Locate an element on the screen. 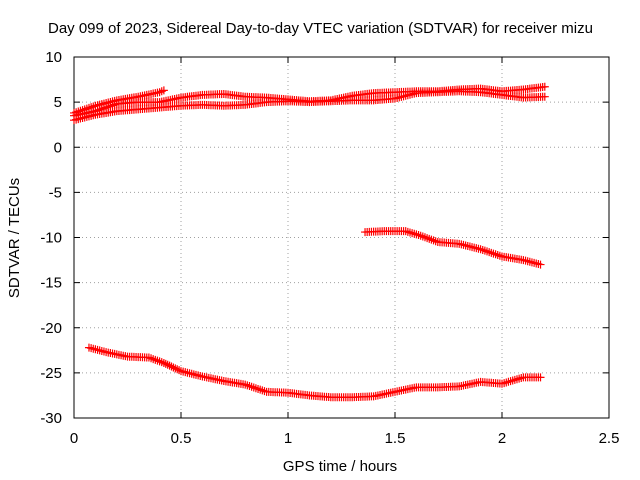 This screenshot has width=640, height=480. y-tick-label: 10 is located at coordinates (53, 57).